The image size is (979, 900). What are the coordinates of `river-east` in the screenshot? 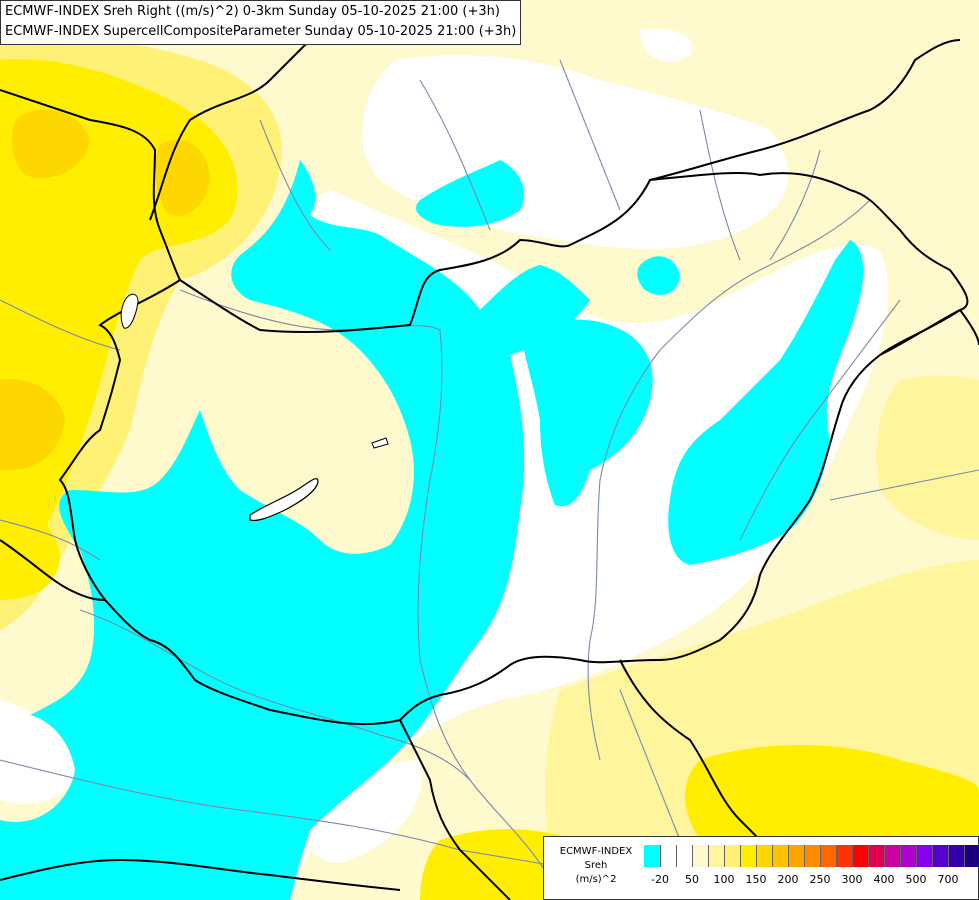 It's located at (859, 420).